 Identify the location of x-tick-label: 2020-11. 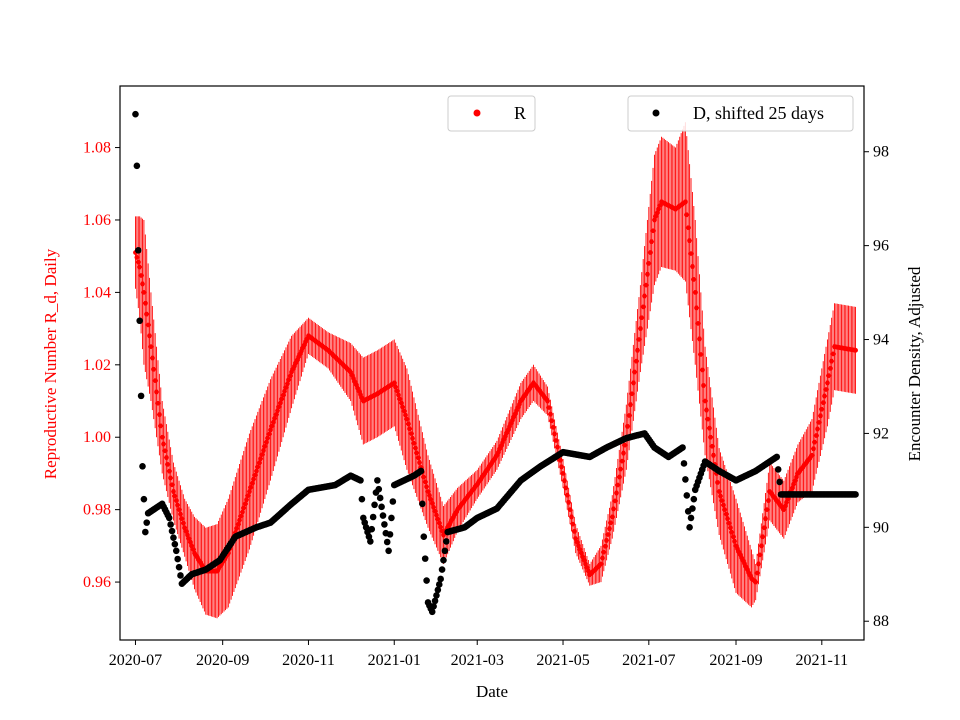
(308, 660).